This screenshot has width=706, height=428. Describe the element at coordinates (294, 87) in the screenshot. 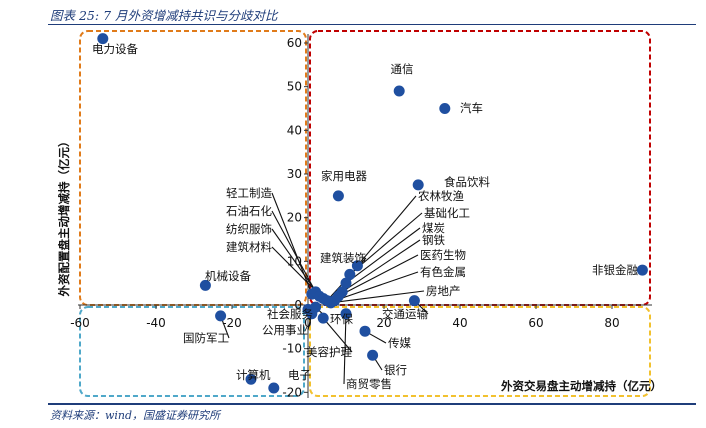

I see `y-tick-label: 50` at that location.